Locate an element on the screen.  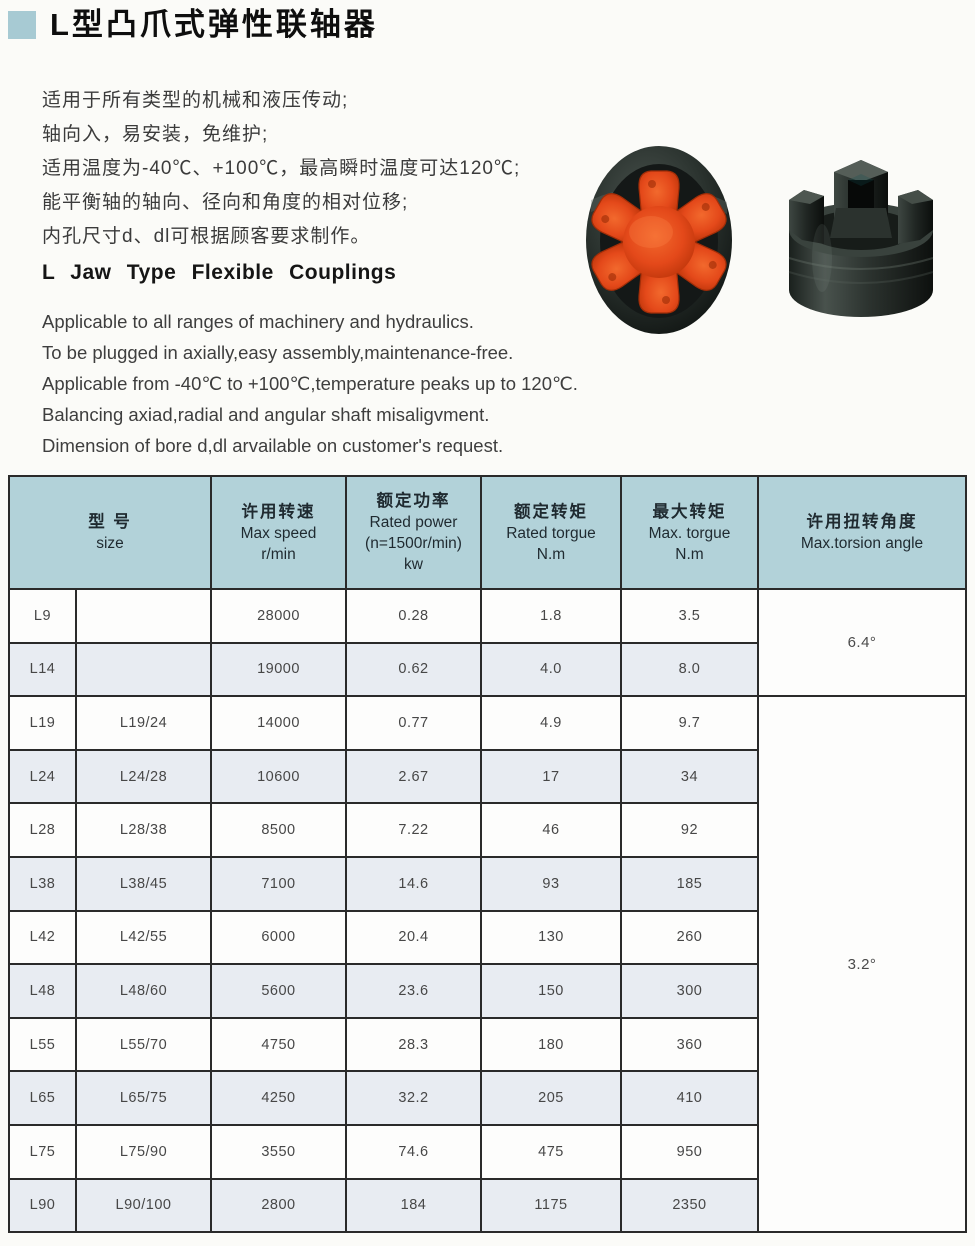
header-size: 型 号 size is located at coordinates (110, 532).